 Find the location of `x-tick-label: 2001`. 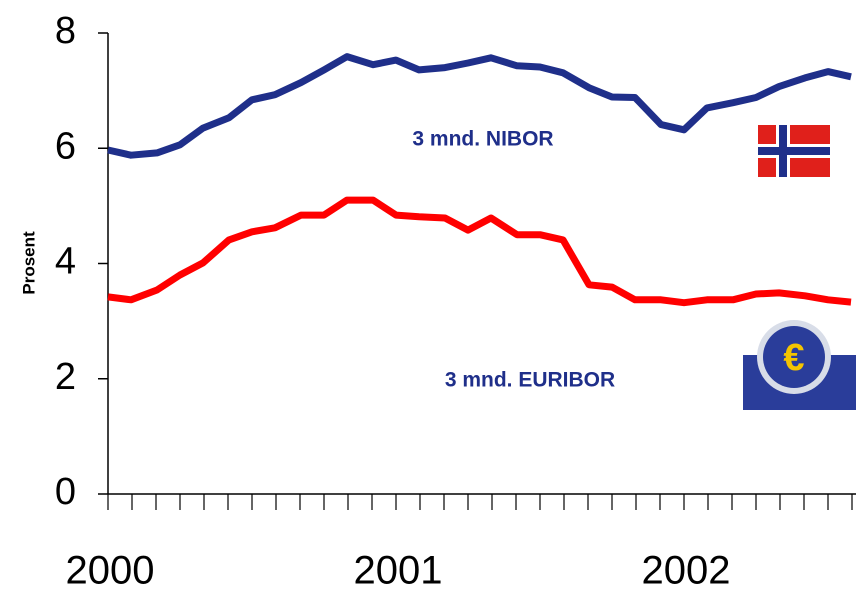

x-tick-label: 2001 is located at coordinates (398, 571).